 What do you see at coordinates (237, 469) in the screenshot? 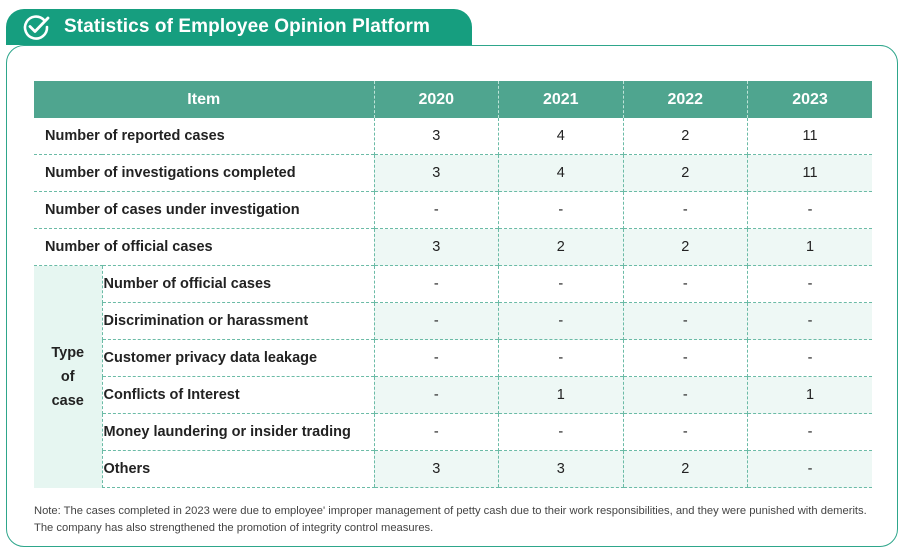
I see `row-label: Others` at bounding box center [237, 469].